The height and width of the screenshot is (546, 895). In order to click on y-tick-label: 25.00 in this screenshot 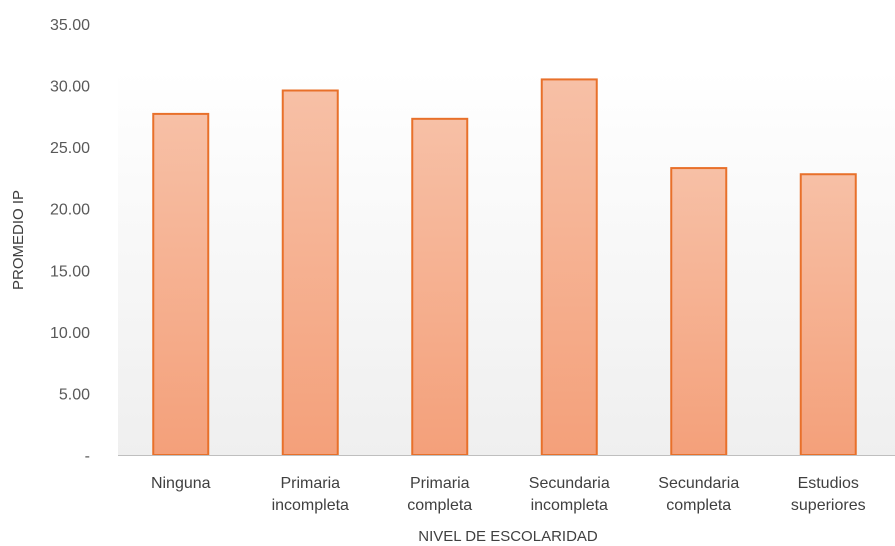, I will do `click(70, 148)`.